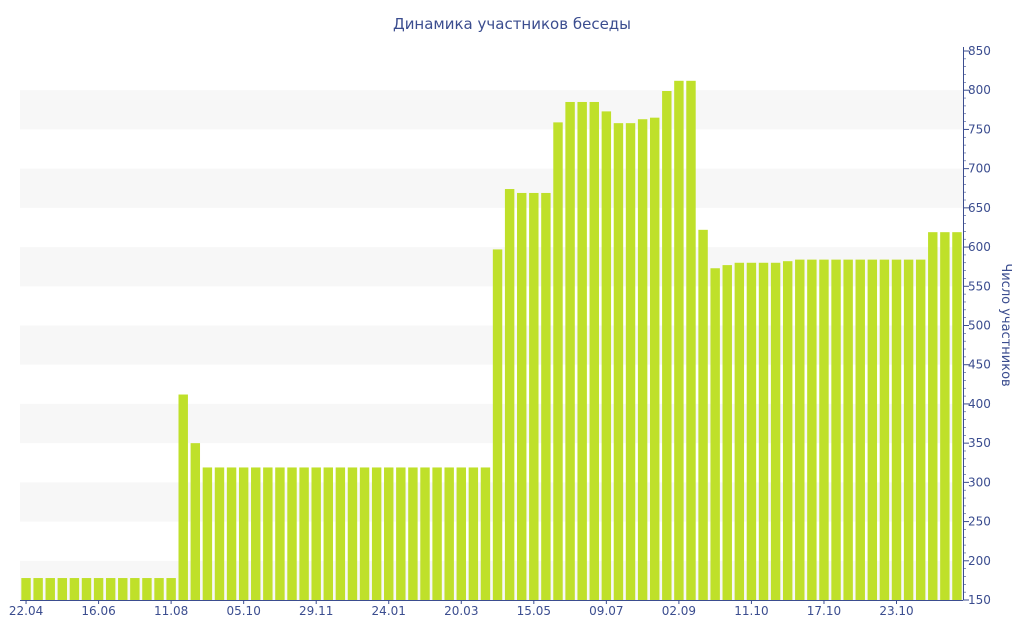 Image resolution: width=1024 pixels, height=640 pixels. I want to click on y-tick-label: 350, so click(979, 443).